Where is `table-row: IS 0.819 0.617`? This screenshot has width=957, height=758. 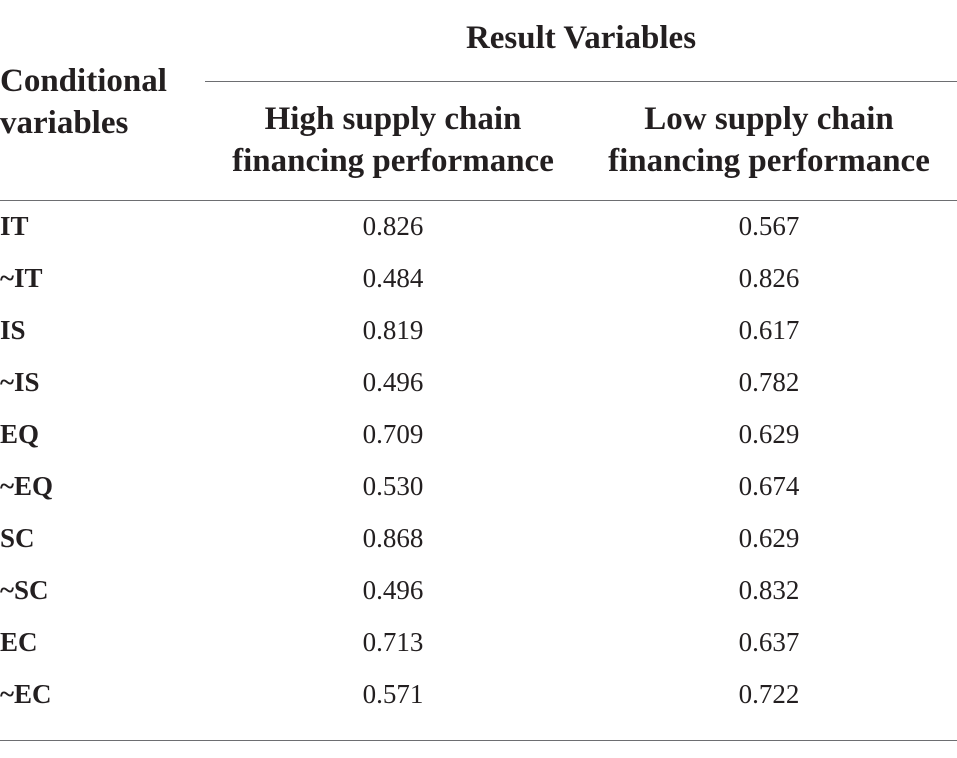 table-row: IS 0.819 0.617 is located at coordinates (478, 330).